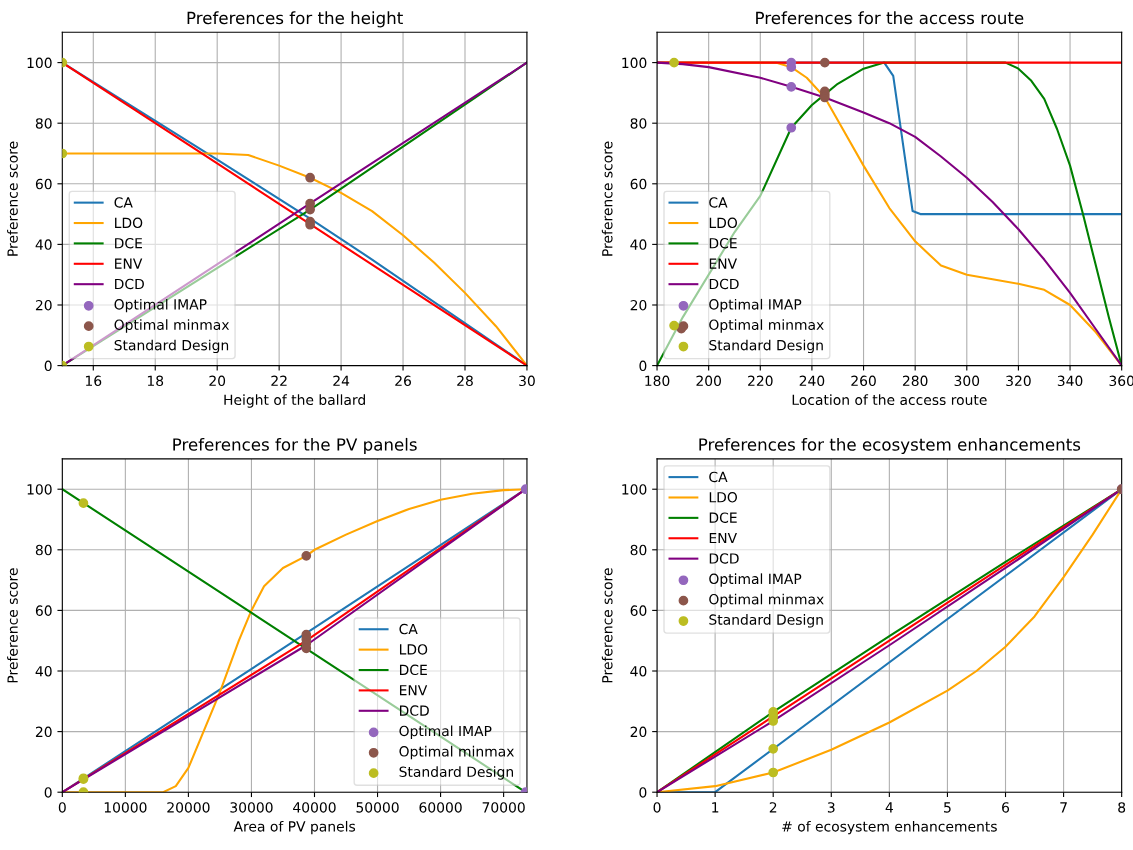 The image size is (1133, 850). I want to click on x-tick-label: 20, so click(217, 381).